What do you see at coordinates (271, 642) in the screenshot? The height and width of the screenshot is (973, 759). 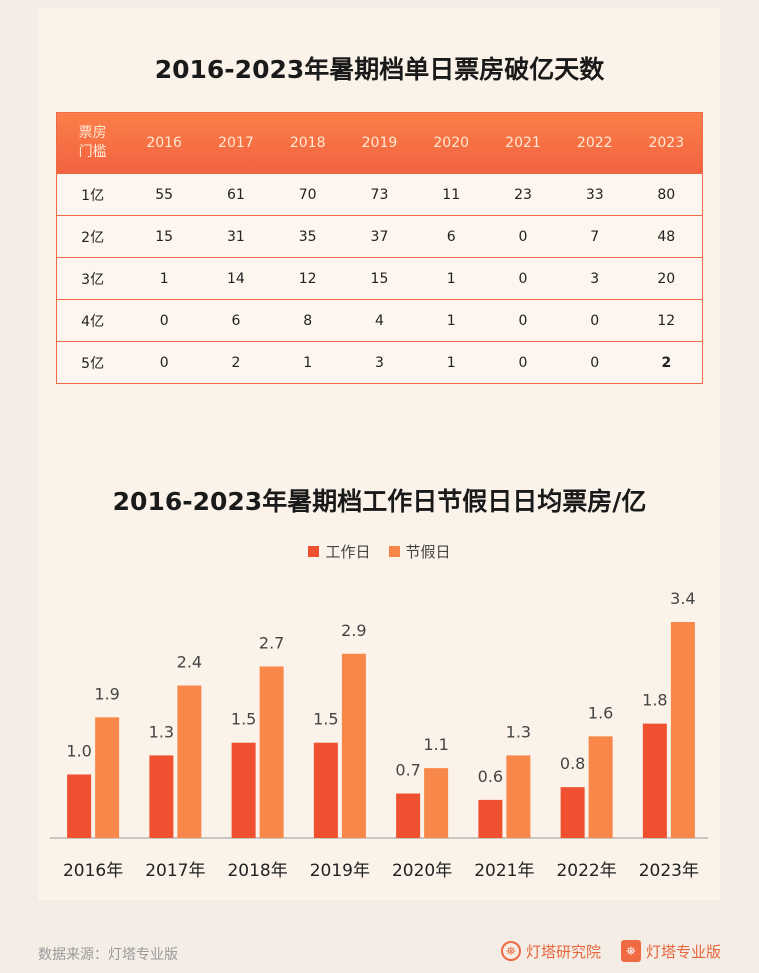 I see `data-label: 2.7` at bounding box center [271, 642].